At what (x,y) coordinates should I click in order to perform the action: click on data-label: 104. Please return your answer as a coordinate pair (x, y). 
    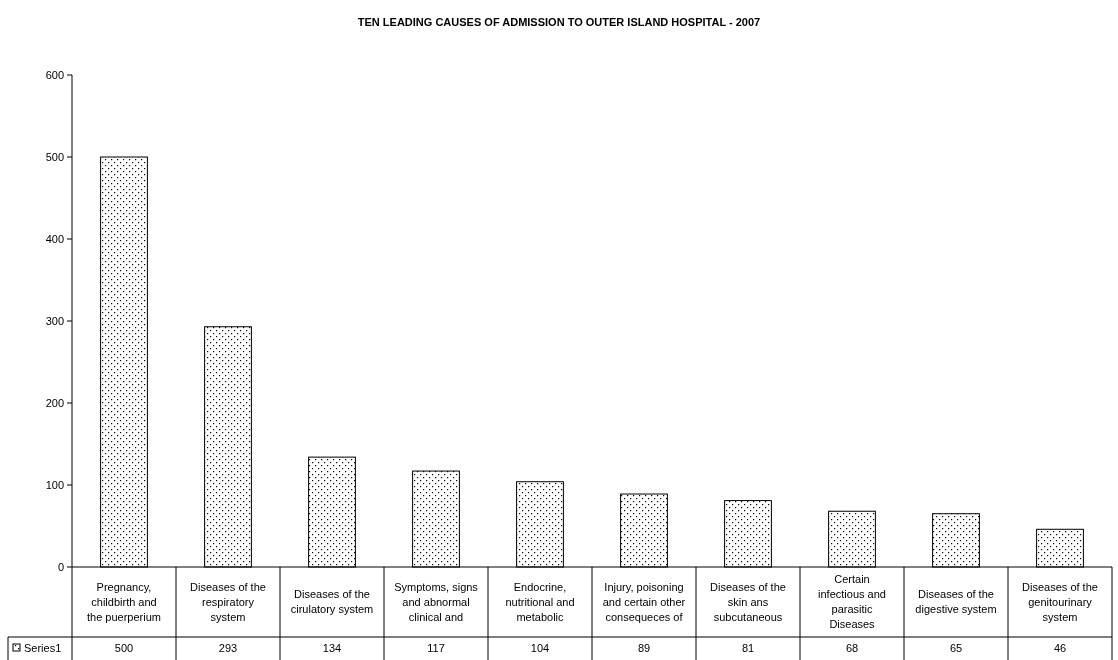
    Looking at the image, I should click on (540, 647).